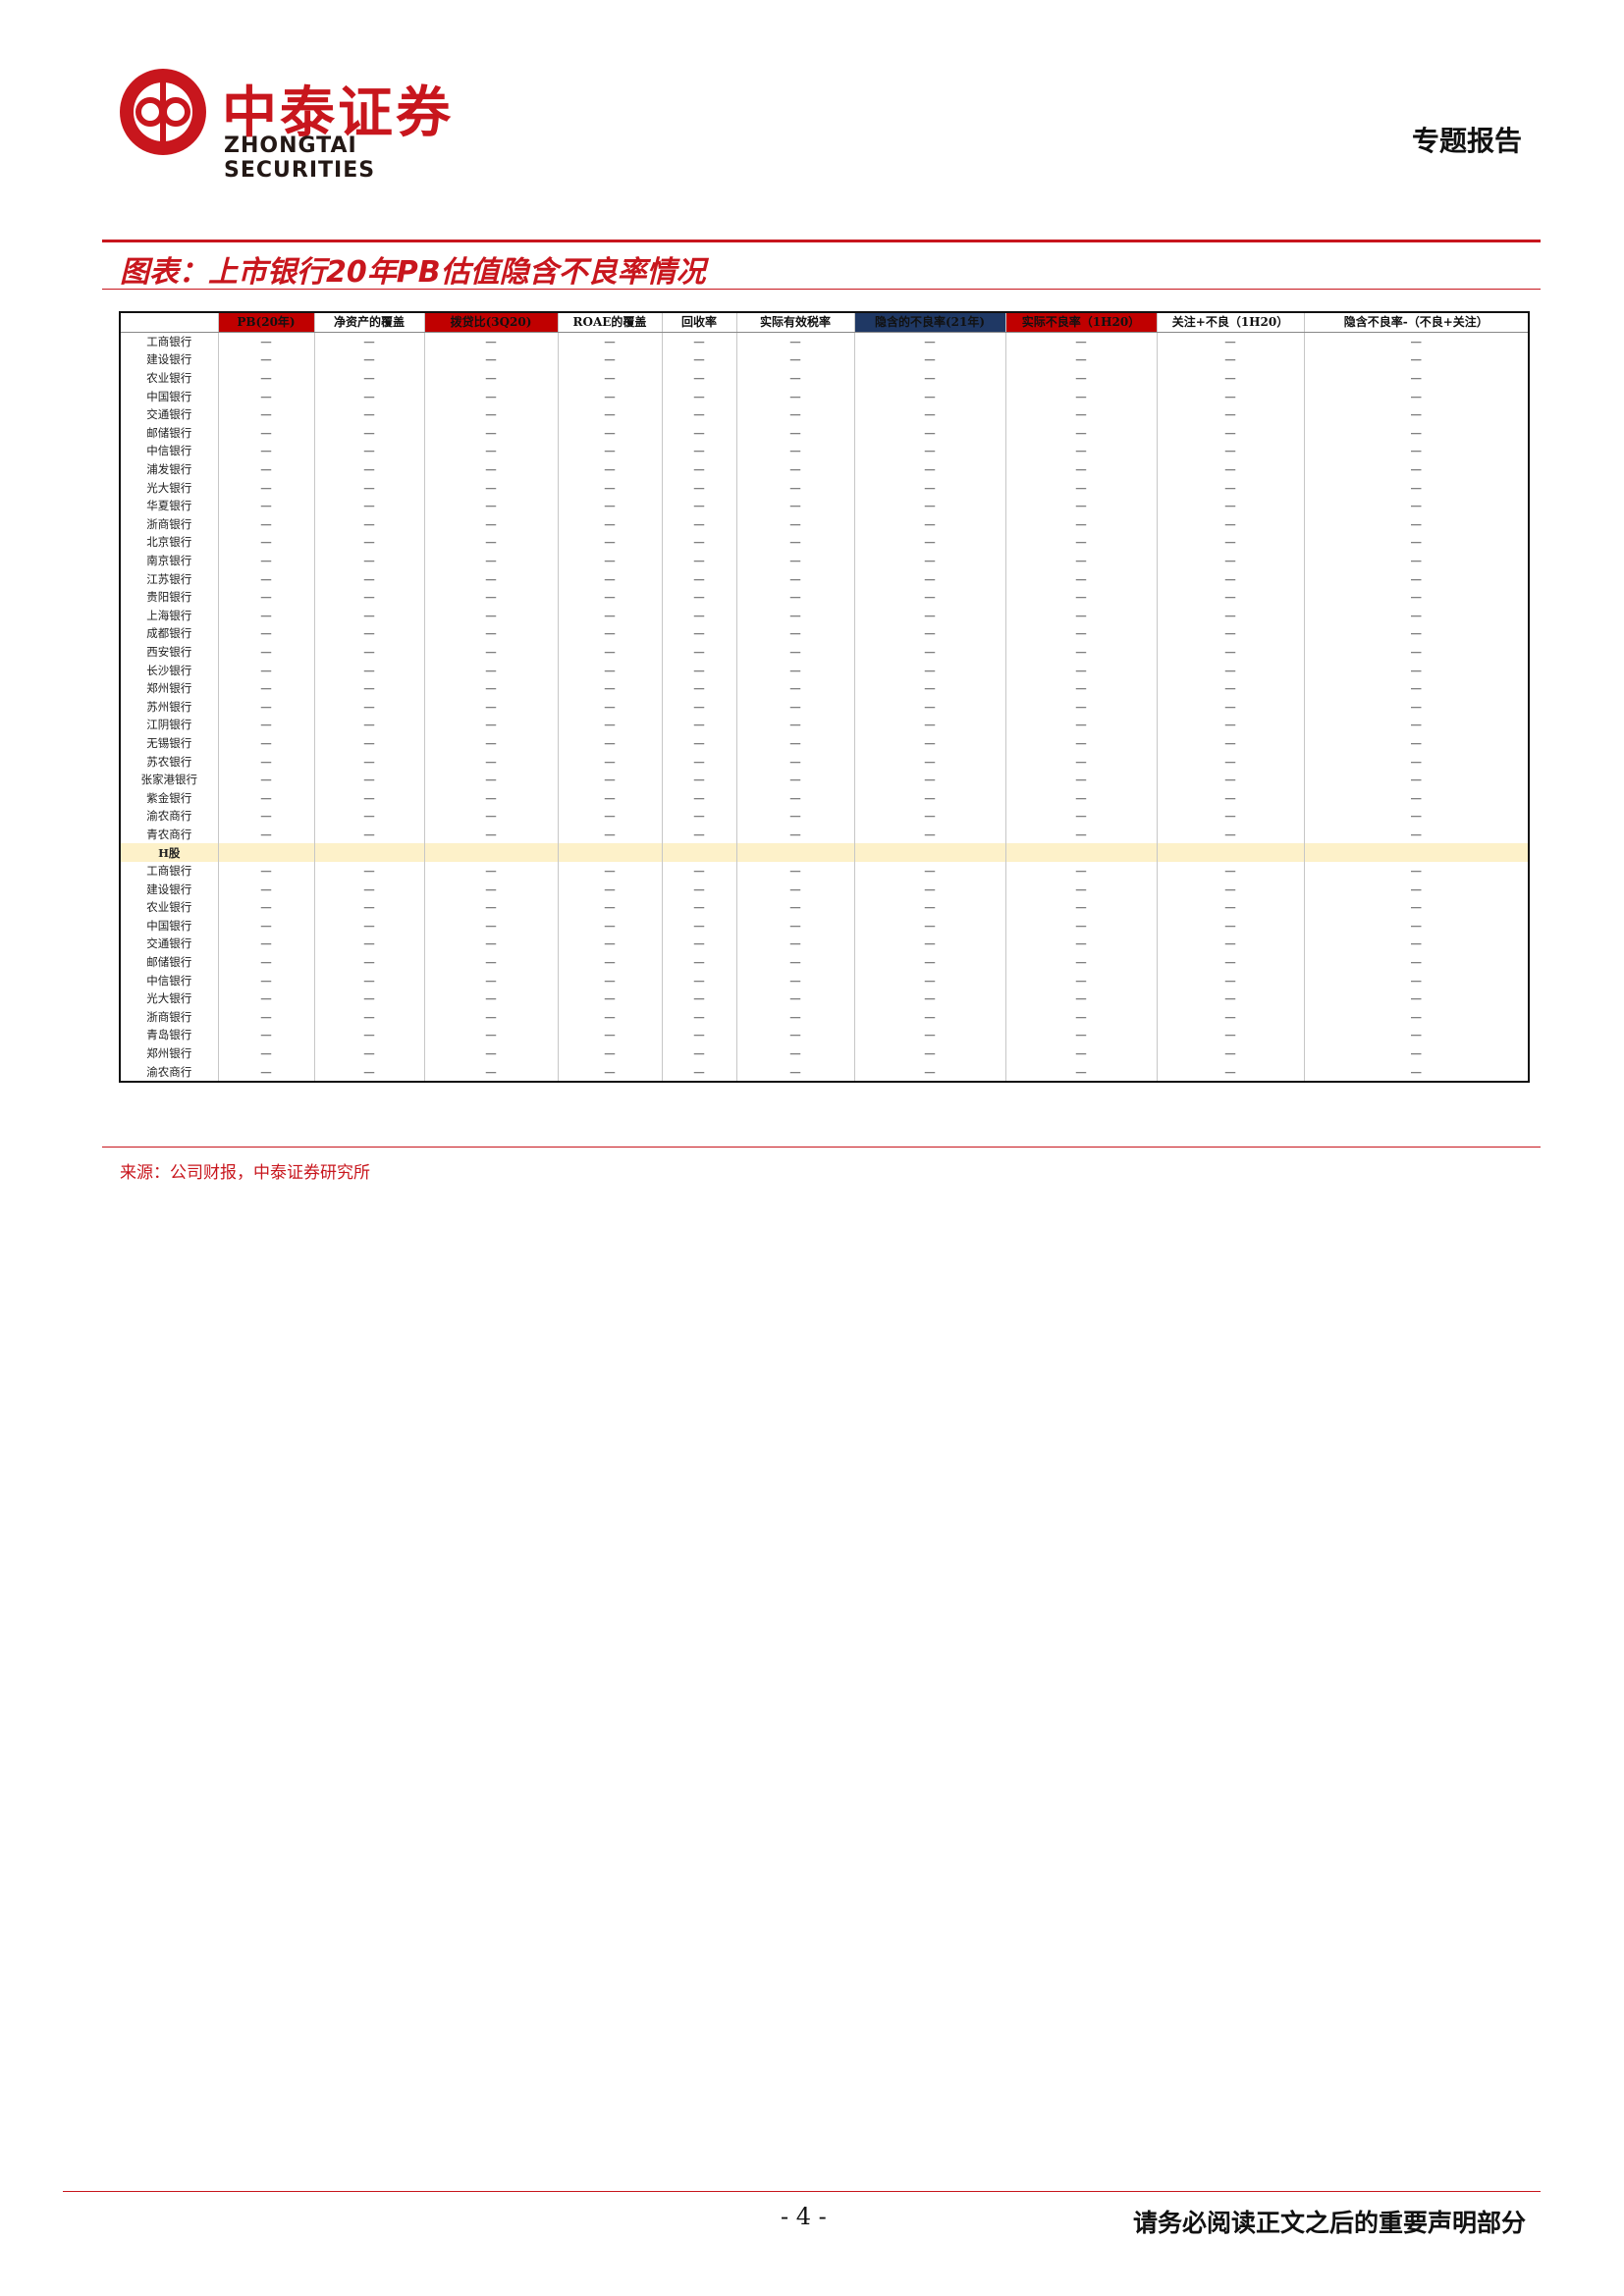  I want to click on bank-name-cell: 中国银行, so click(168, 396).